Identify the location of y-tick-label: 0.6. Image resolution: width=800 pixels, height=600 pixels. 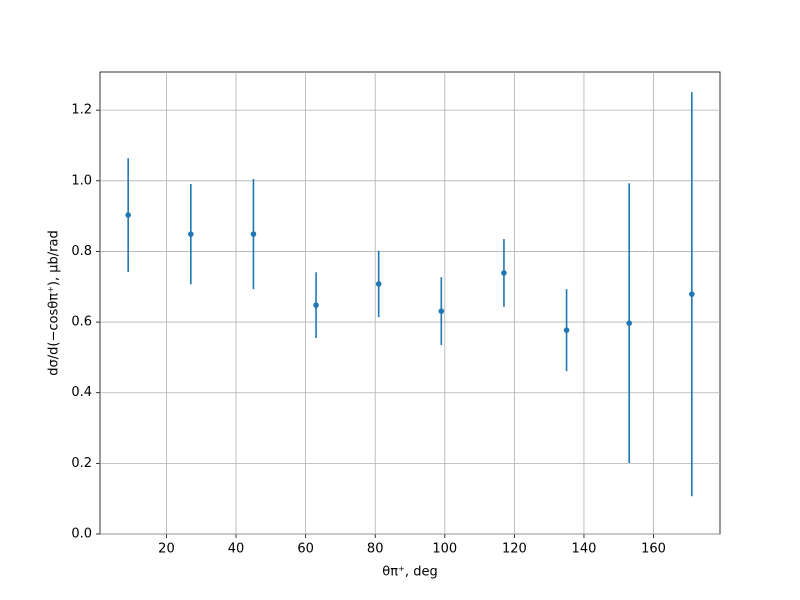
(81, 322).